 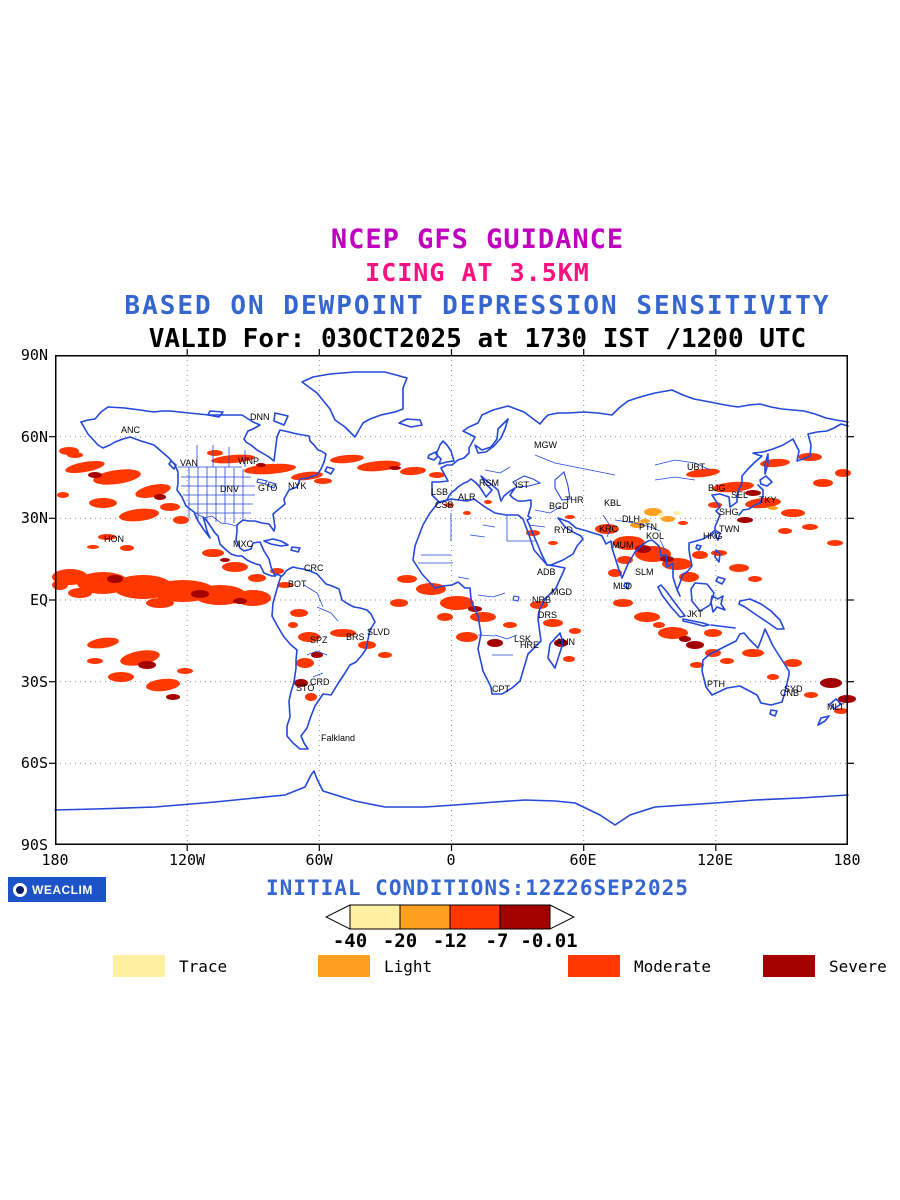 I want to click on station-label: HKG, so click(x=713, y=536).